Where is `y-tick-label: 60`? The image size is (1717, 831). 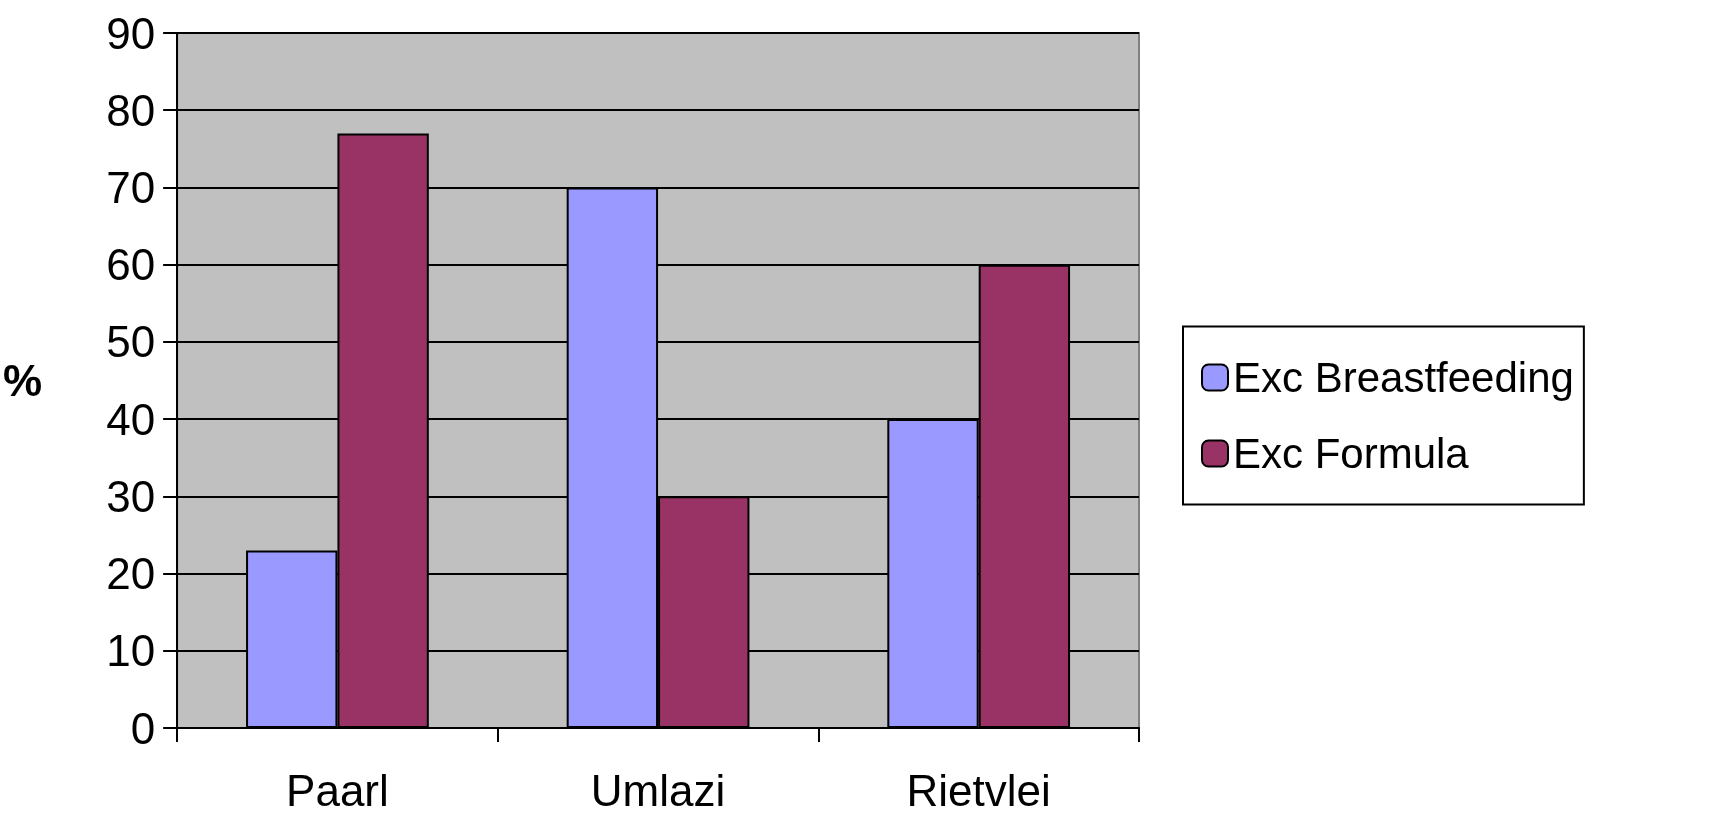 y-tick-label: 60 is located at coordinates (131, 265).